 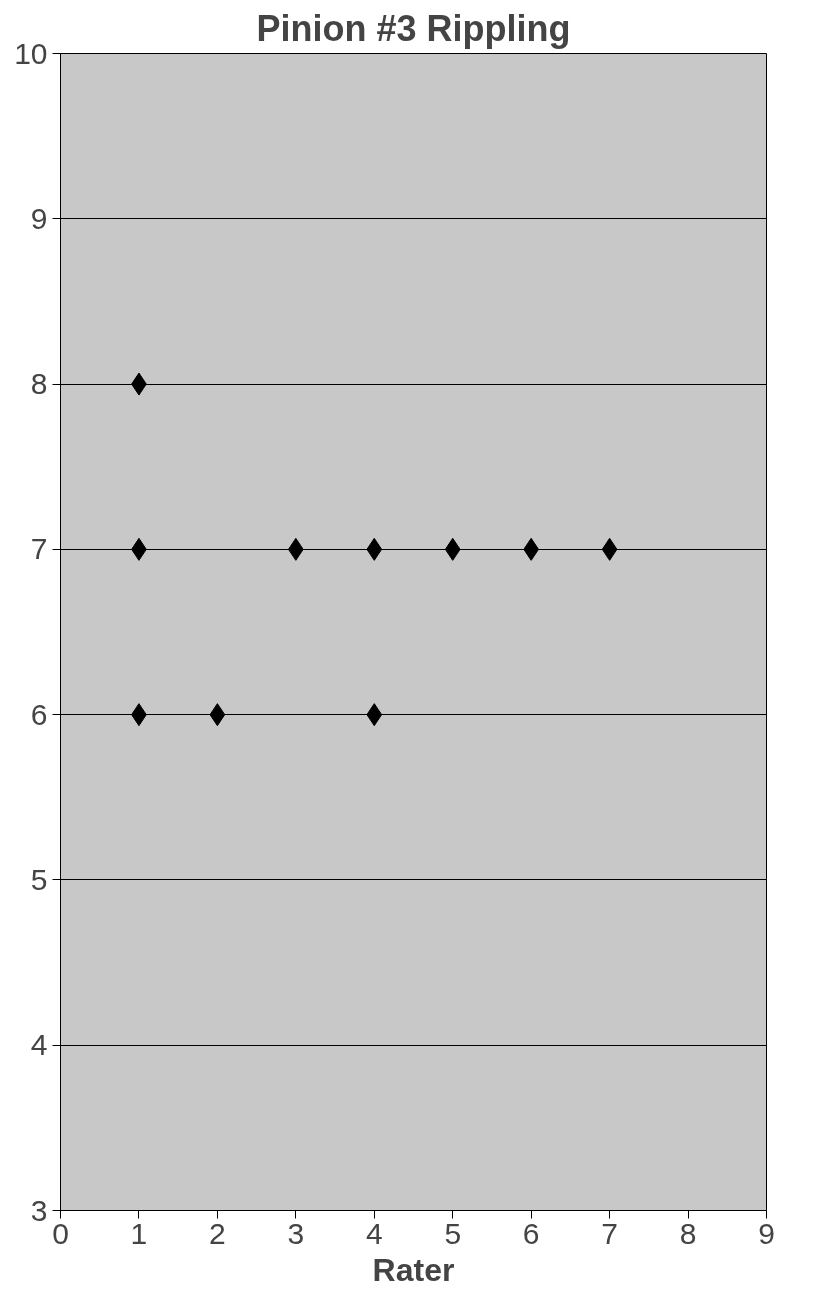 I want to click on y-tick-label: 5, so click(x=39, y=879).